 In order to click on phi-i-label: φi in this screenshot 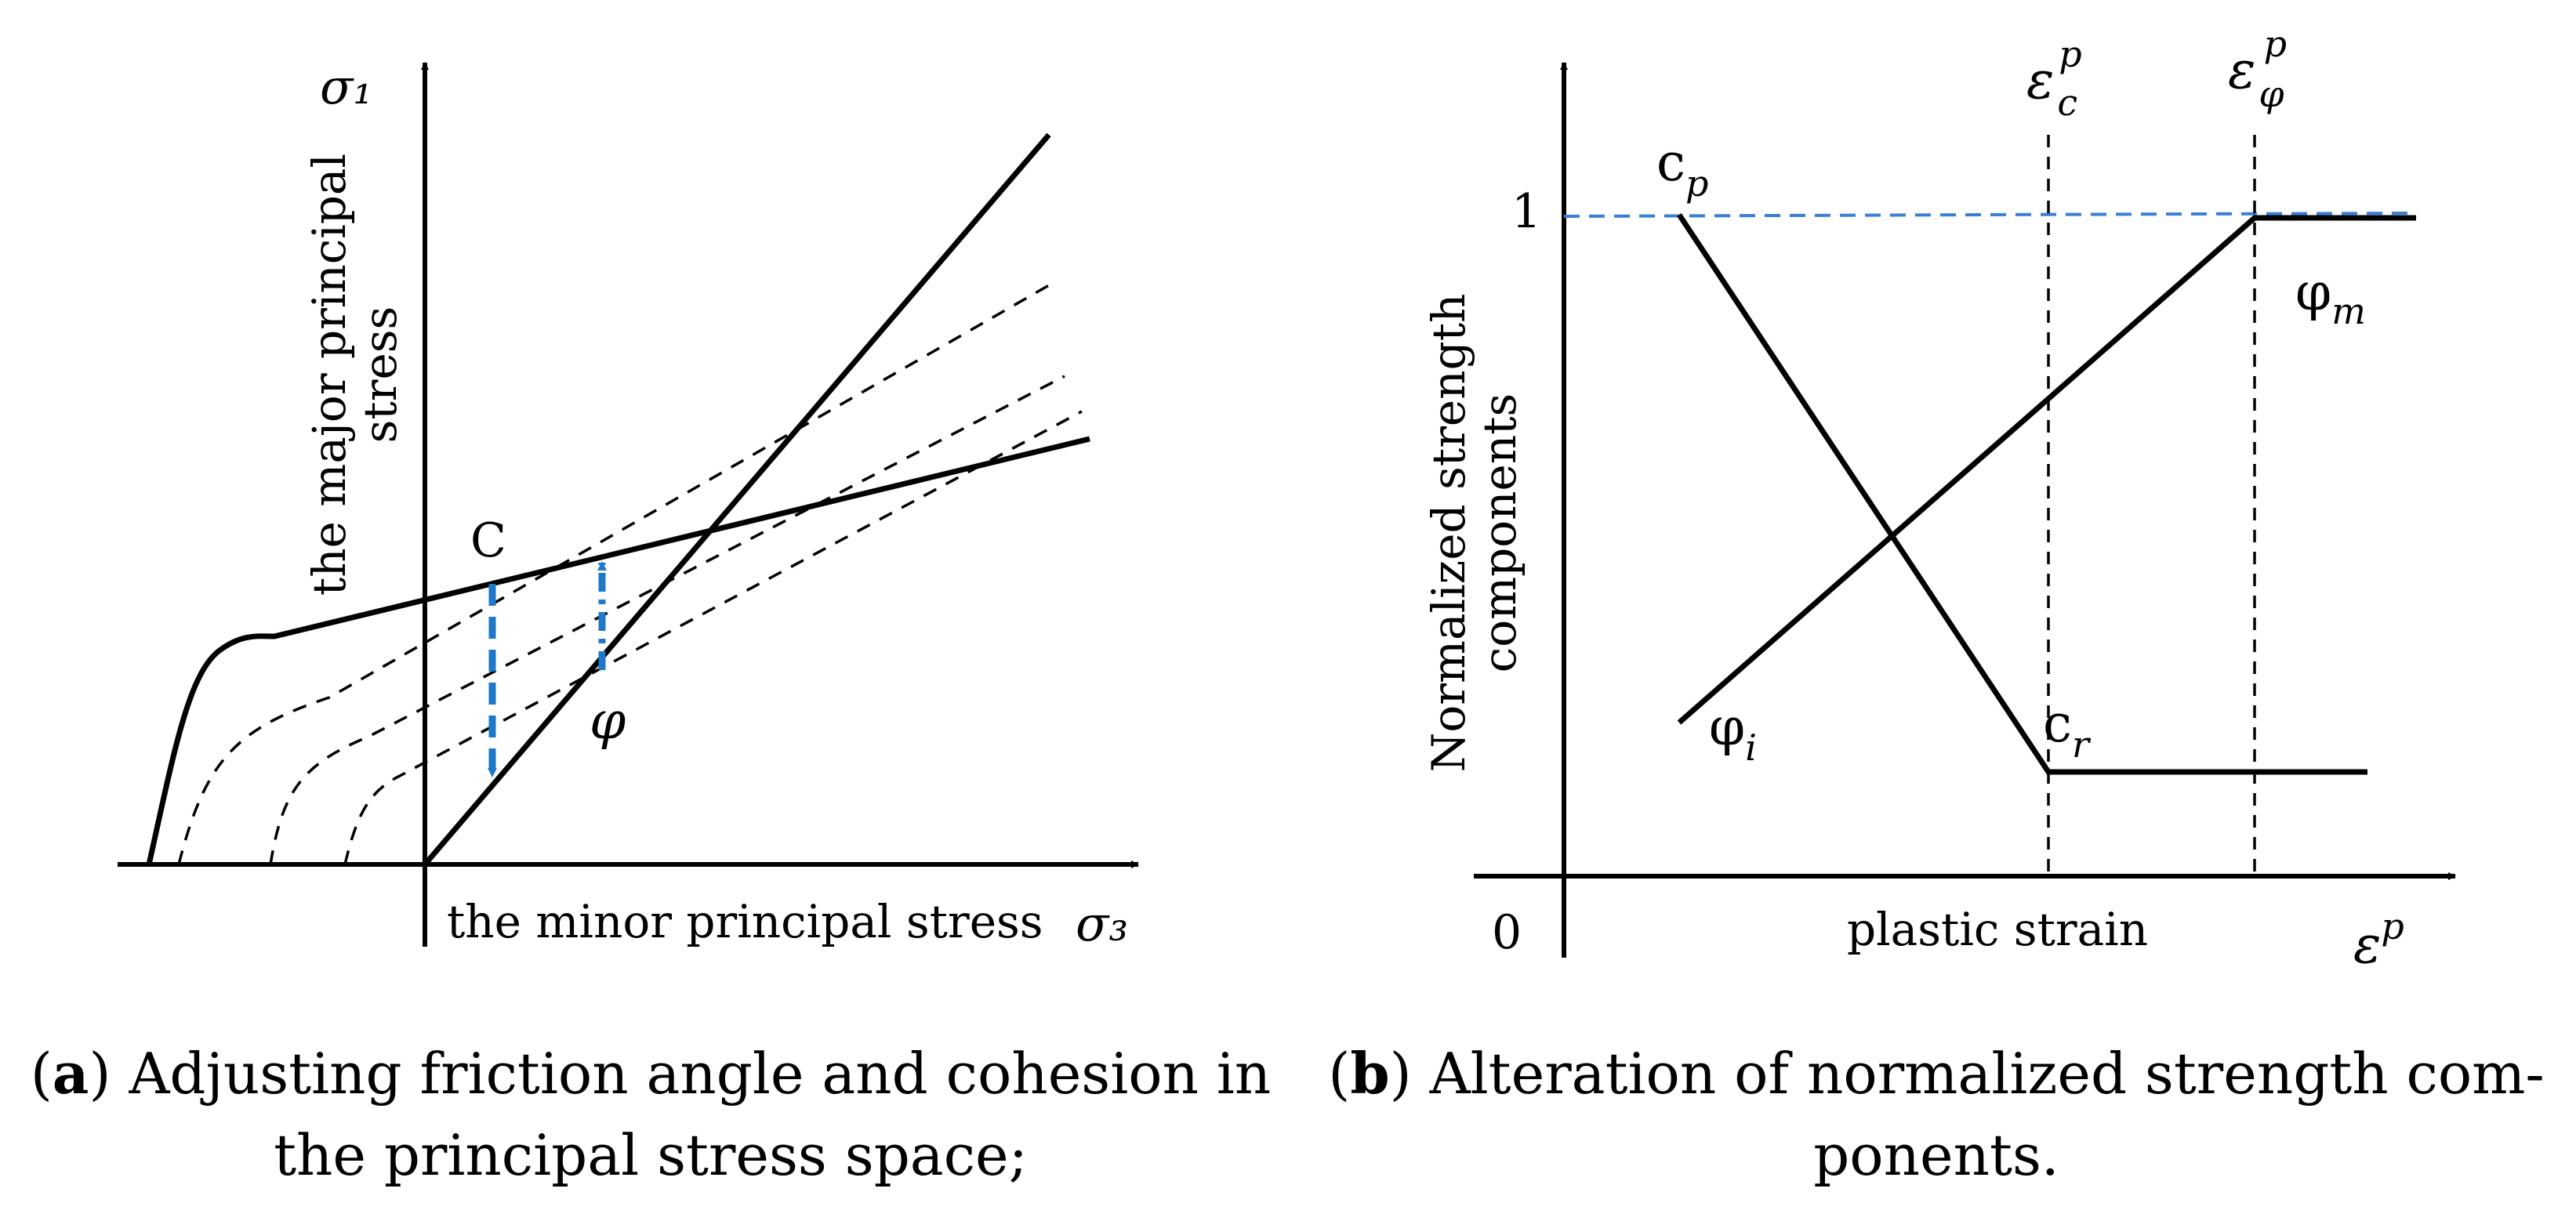, I will do `click(1733, 733)`.